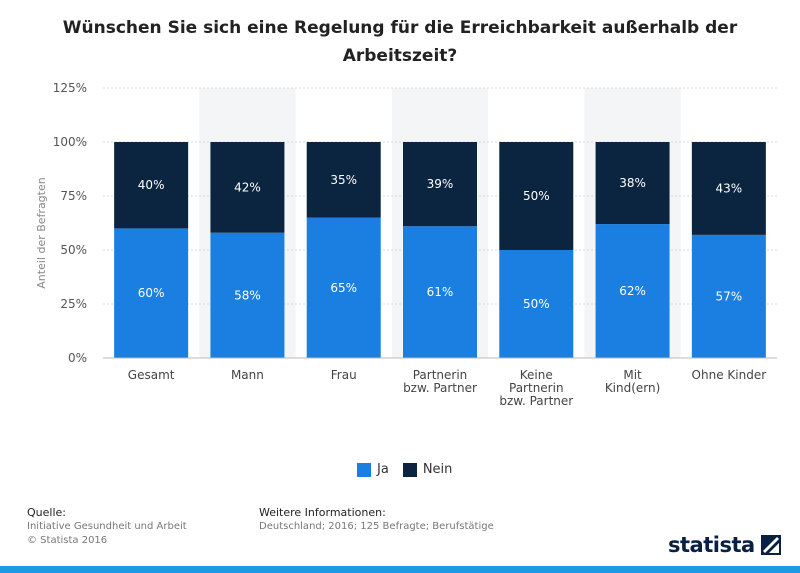  Describe the element at coordinates (322, 512) in the screenshot. I see `info-heading: Weitere Informationen:` at that location.